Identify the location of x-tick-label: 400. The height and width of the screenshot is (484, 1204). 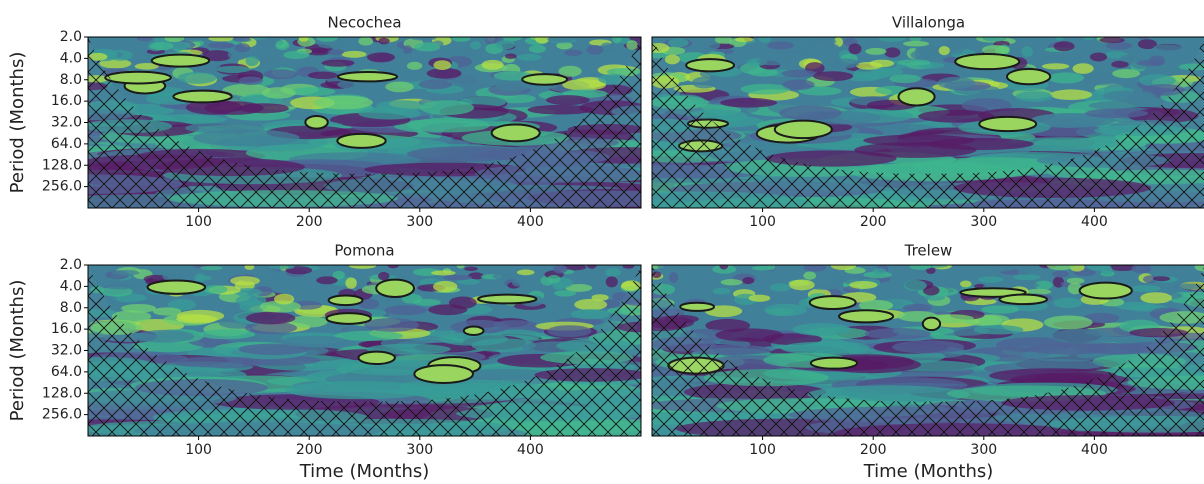
(1094, 450).